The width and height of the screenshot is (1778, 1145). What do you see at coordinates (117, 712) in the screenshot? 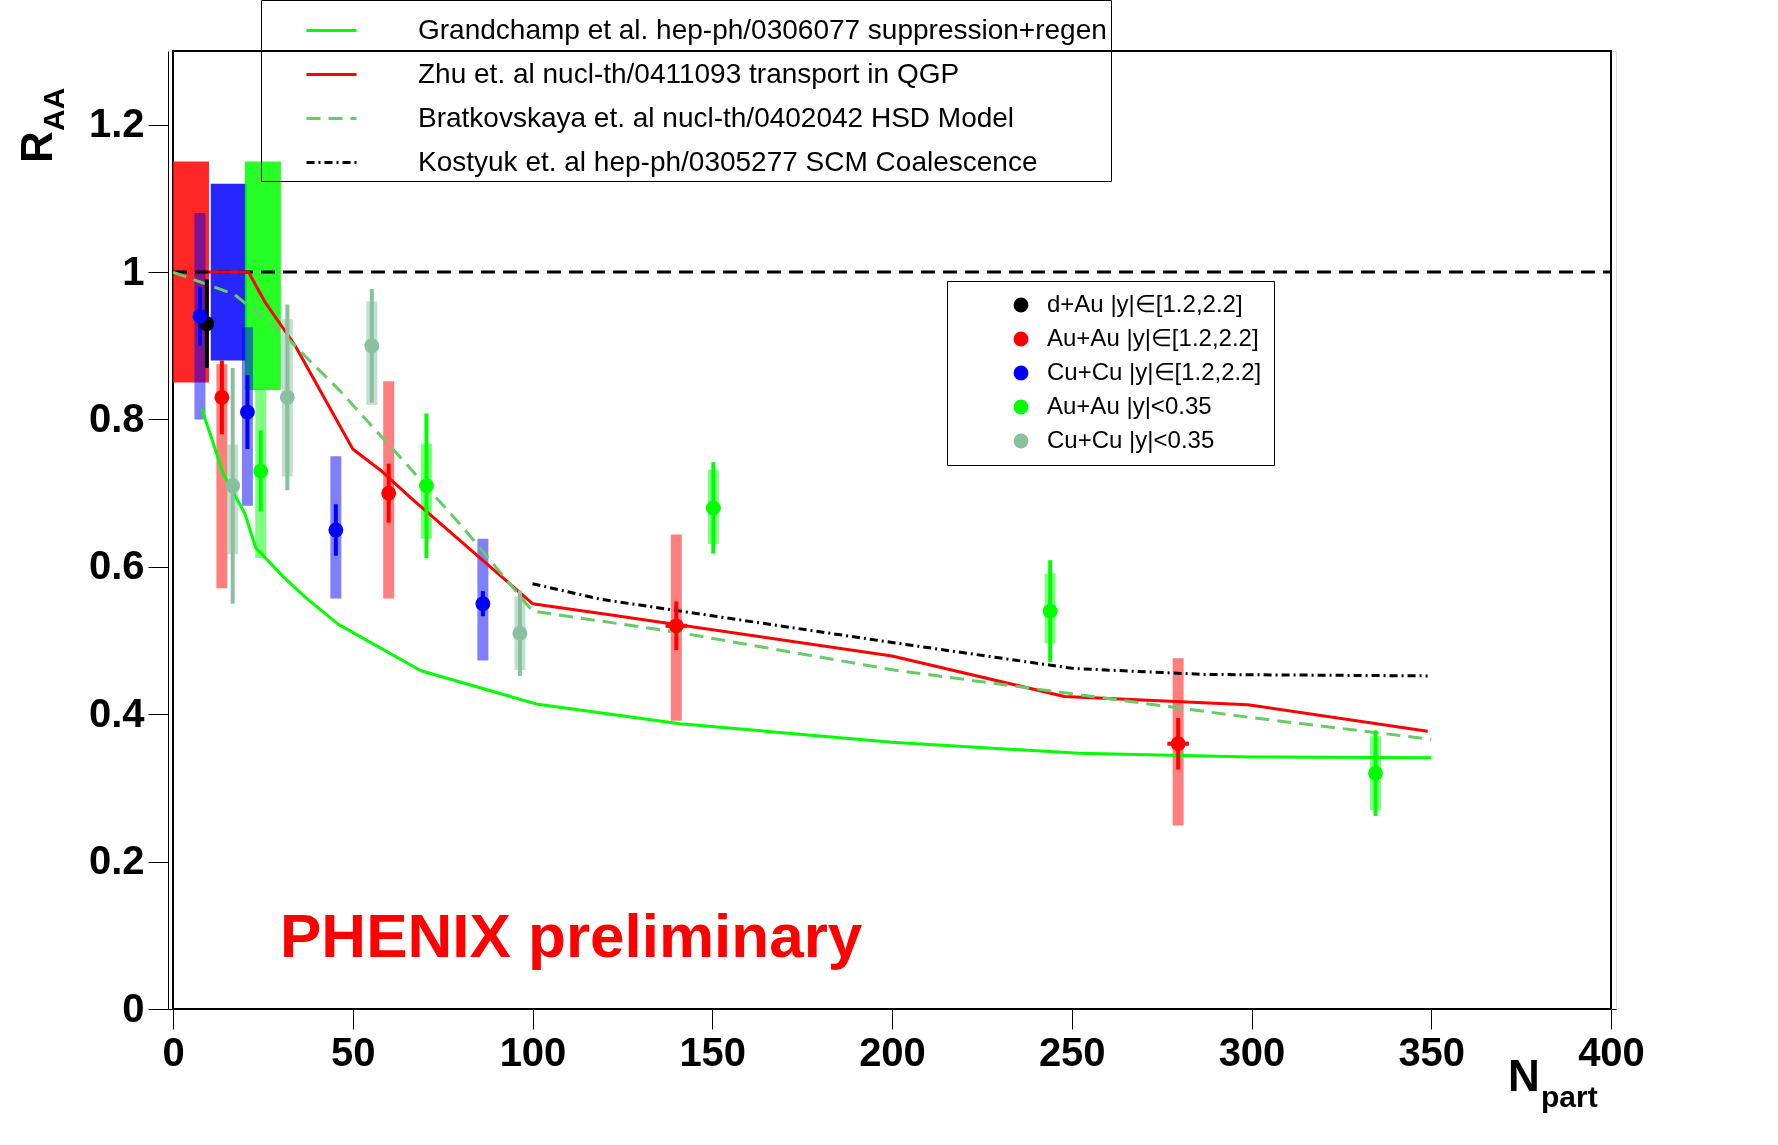
I see `y-tick-label: 0.4` at bounding box center [117, 712].